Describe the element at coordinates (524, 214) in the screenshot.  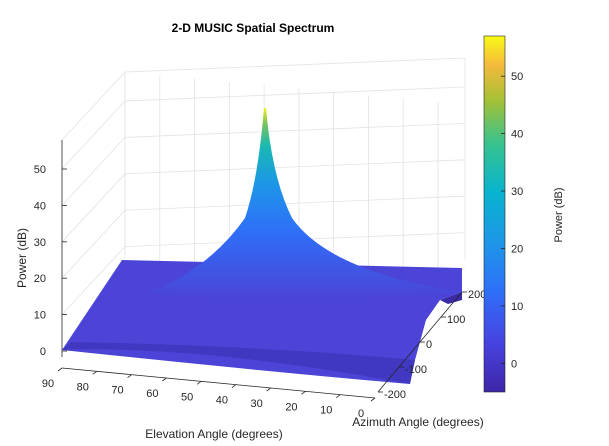
I see `colorbar: 50 40 30 20 10 0 Power (dB)` at that location.